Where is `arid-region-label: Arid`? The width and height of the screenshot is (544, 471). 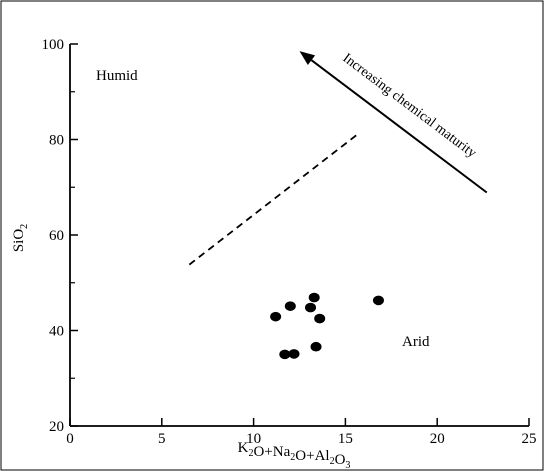 arid-region-label: Arid is located at coordinates (416, 342).